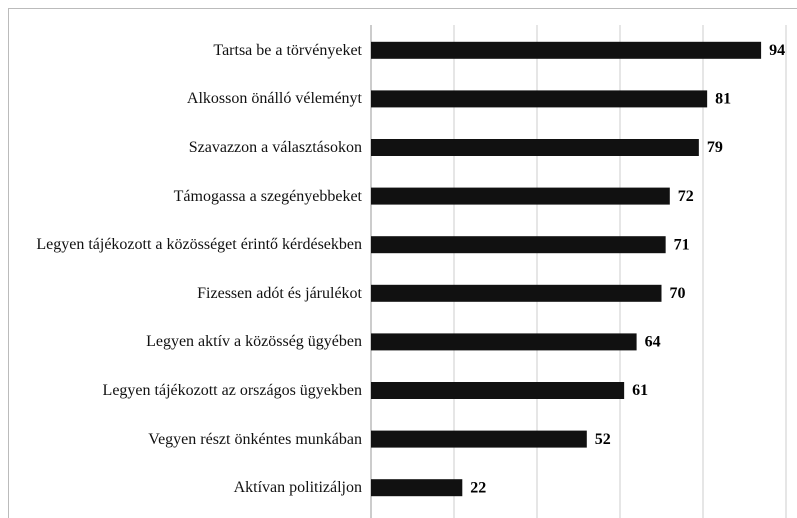  Describe the element at coordinates (686, 196) in the screenshot. I see `value-label: 72` at that location.